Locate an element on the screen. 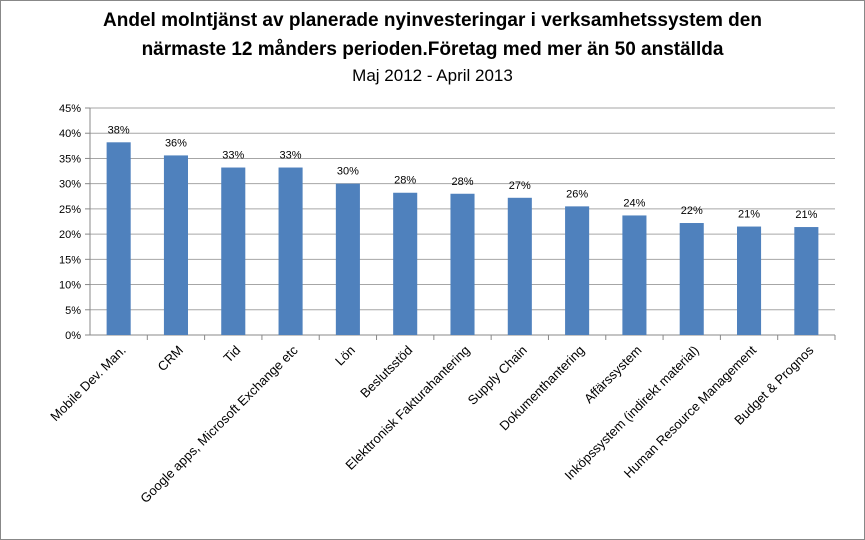 This screenshot has height=540, width=865. category-label: Affärssystem is located at coordinates (613, 375).